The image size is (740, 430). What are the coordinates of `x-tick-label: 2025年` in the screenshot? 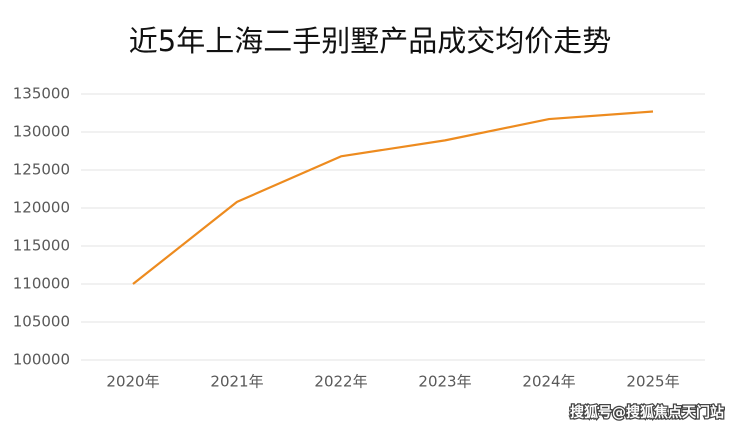 It's located at (652, 382).